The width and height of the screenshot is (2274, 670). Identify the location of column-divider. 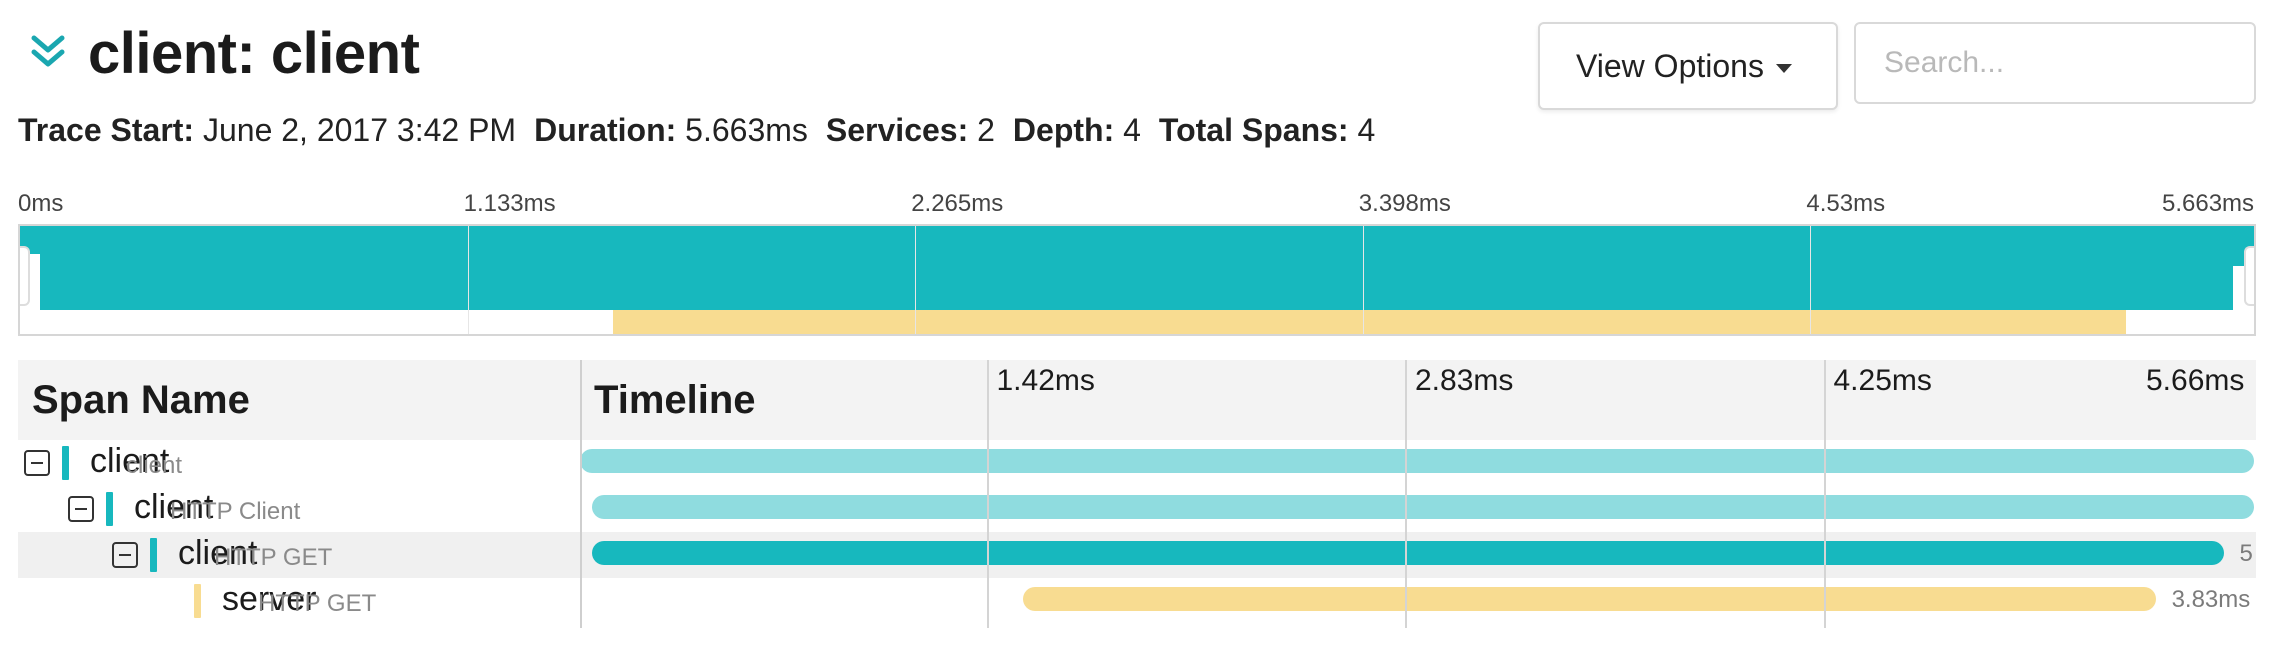
(581, 494).